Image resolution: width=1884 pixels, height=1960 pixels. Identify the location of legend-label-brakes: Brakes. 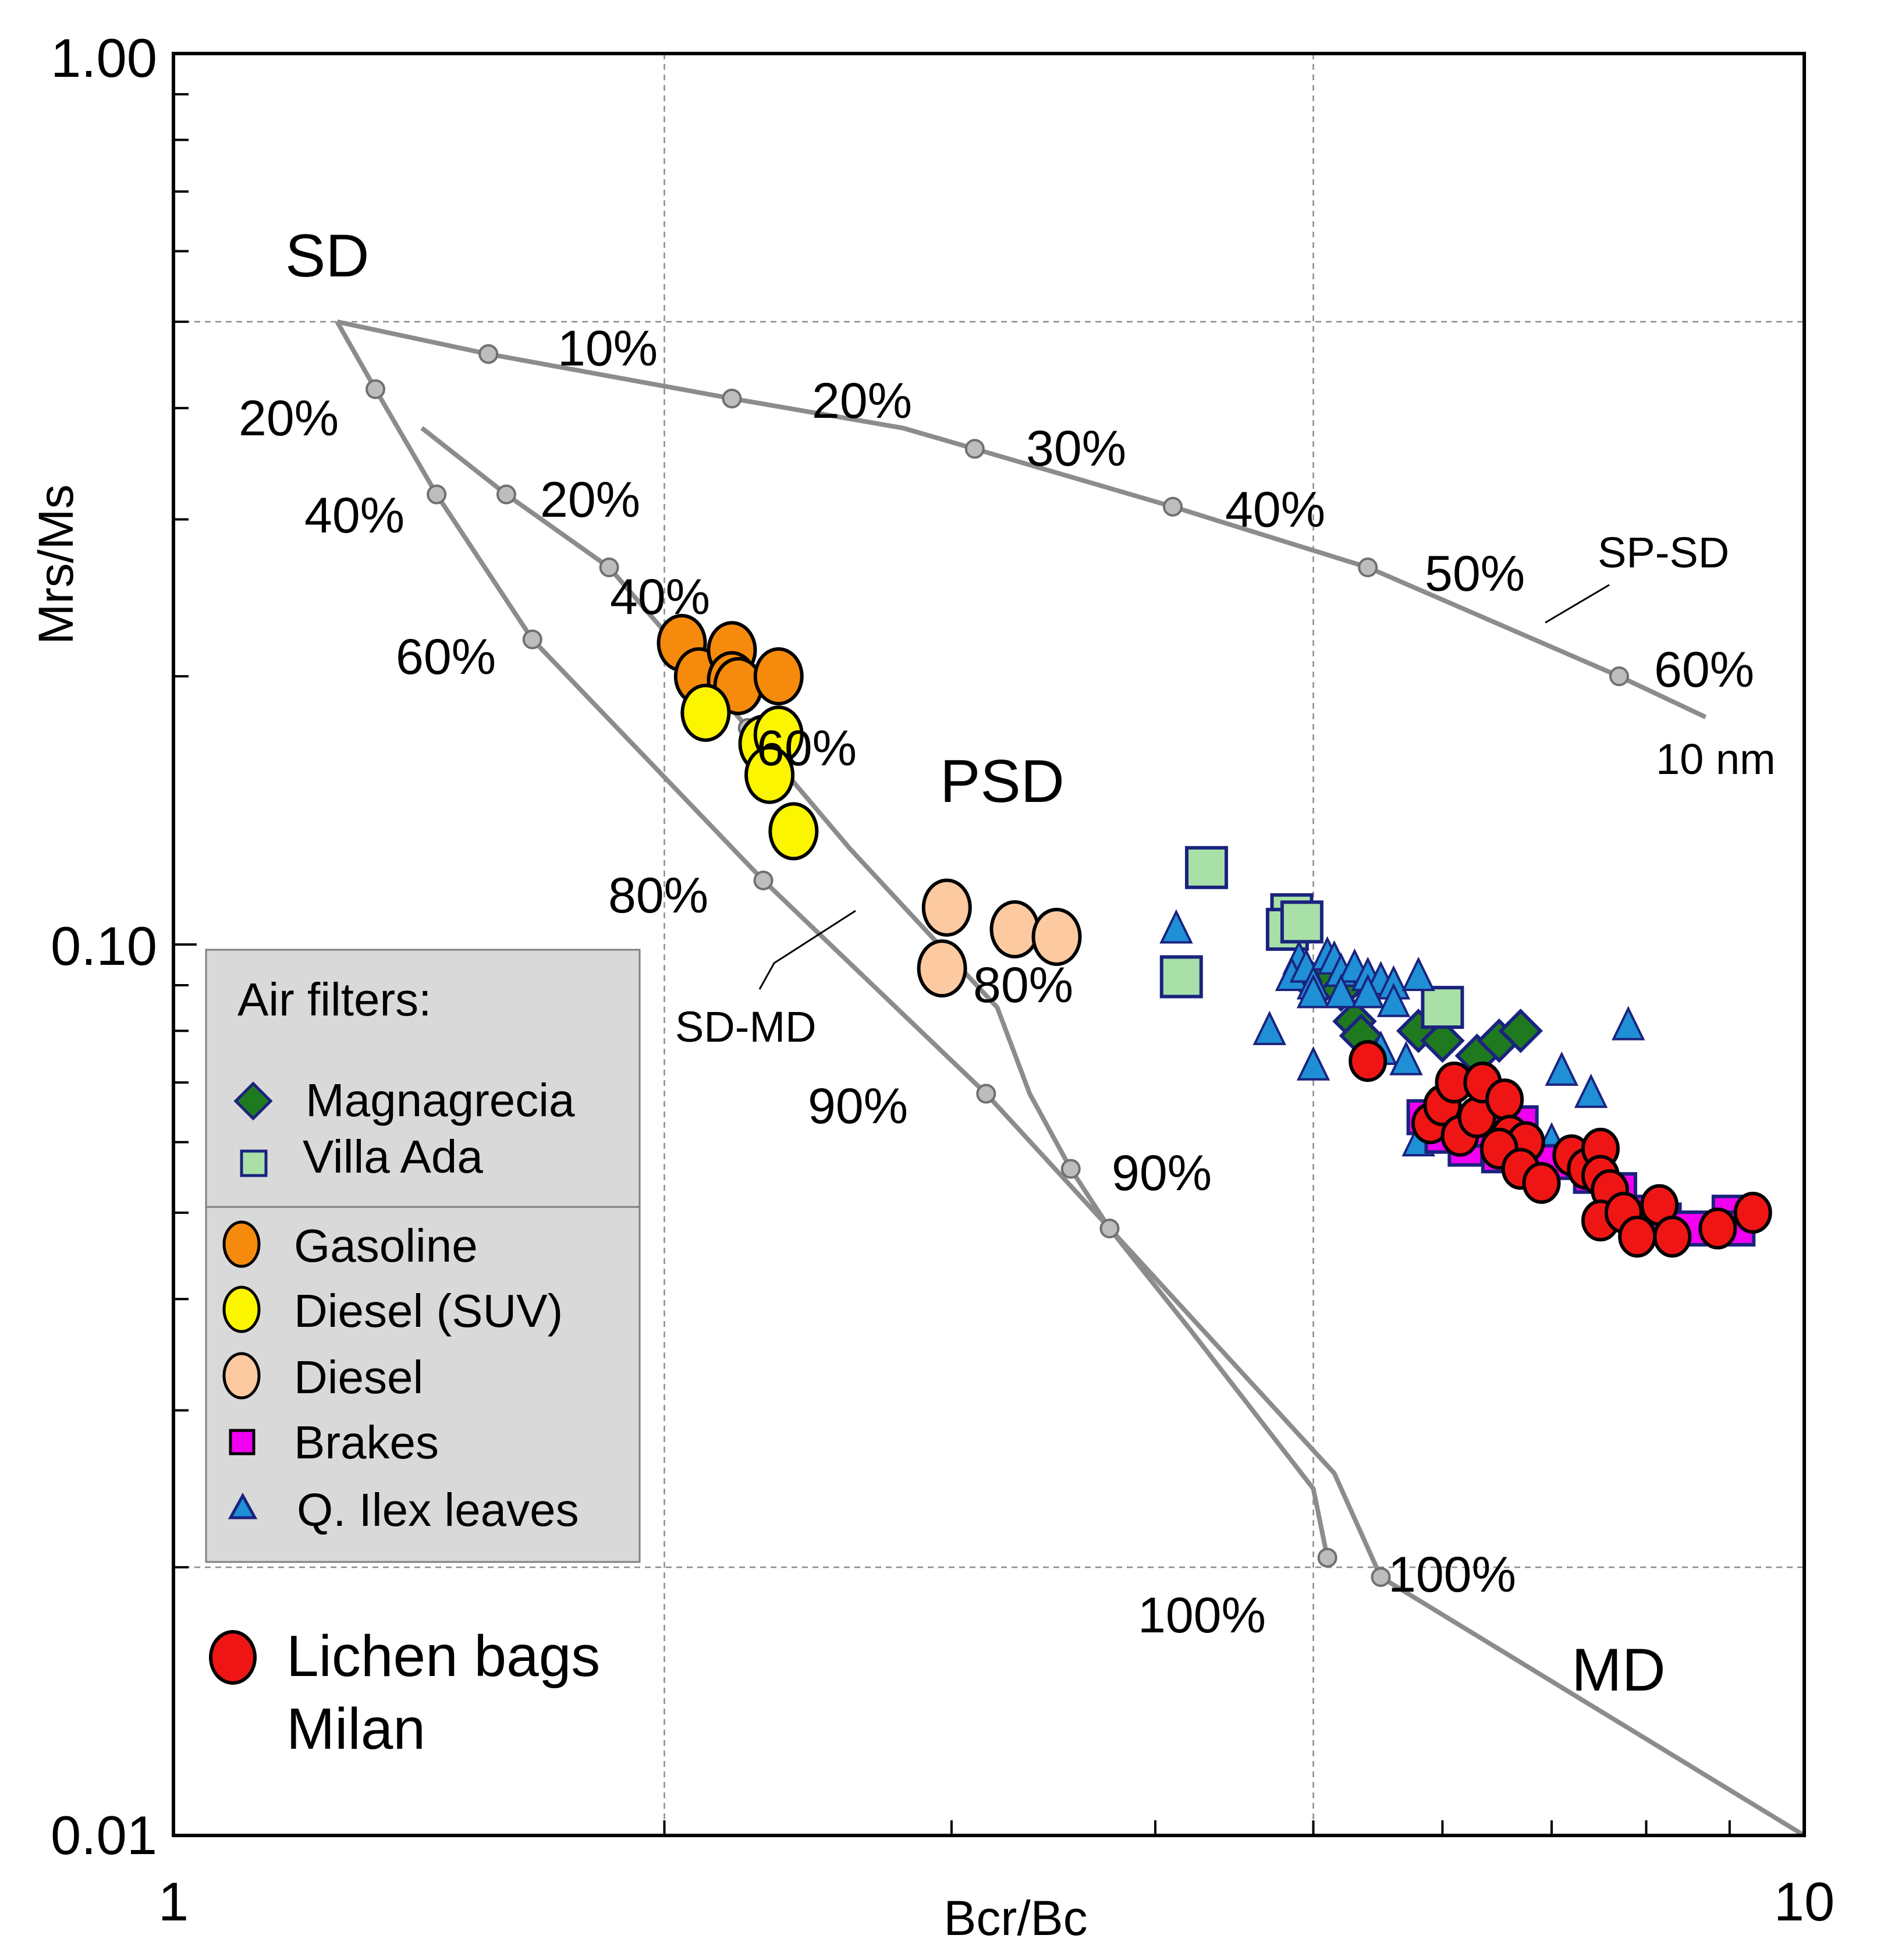
(366, 1442).